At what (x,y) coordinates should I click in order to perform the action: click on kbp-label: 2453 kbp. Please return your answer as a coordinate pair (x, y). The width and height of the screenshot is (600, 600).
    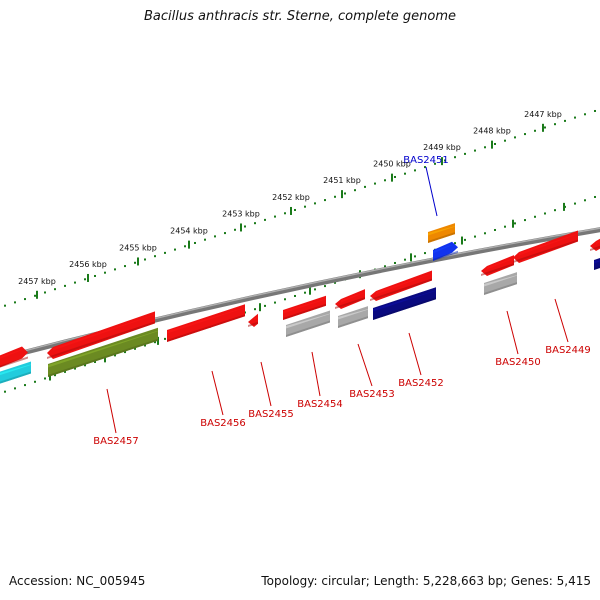
    Looking at the image, I should click on (241, 213).